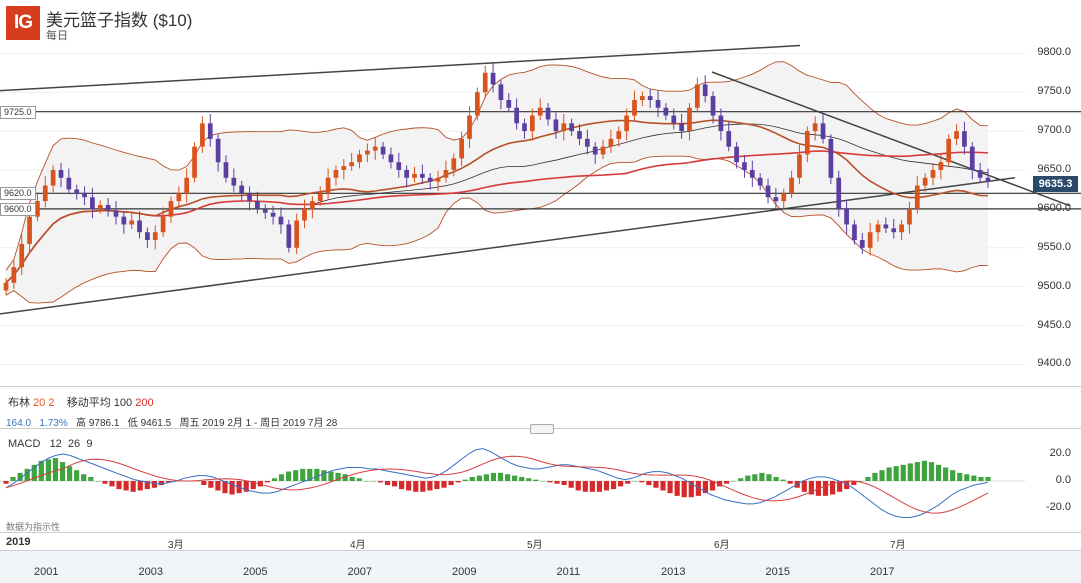  What do you see at coordinates (33, 527) in the screenshot?
I see `disclaimer-text: 数据为指示性` at bounding box center [33, 527].